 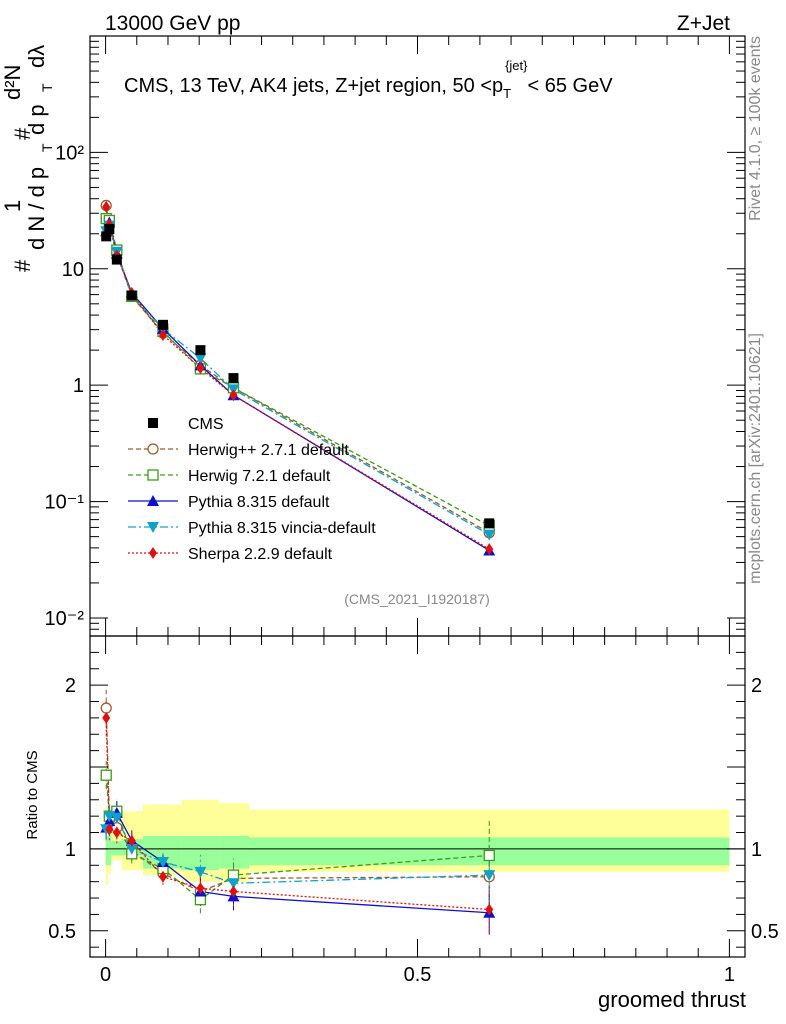 What do you see at coordinates (418, 975) in the screenshot?
I see `xtick-label-1: 0.5` at bounding box center [418, 975].